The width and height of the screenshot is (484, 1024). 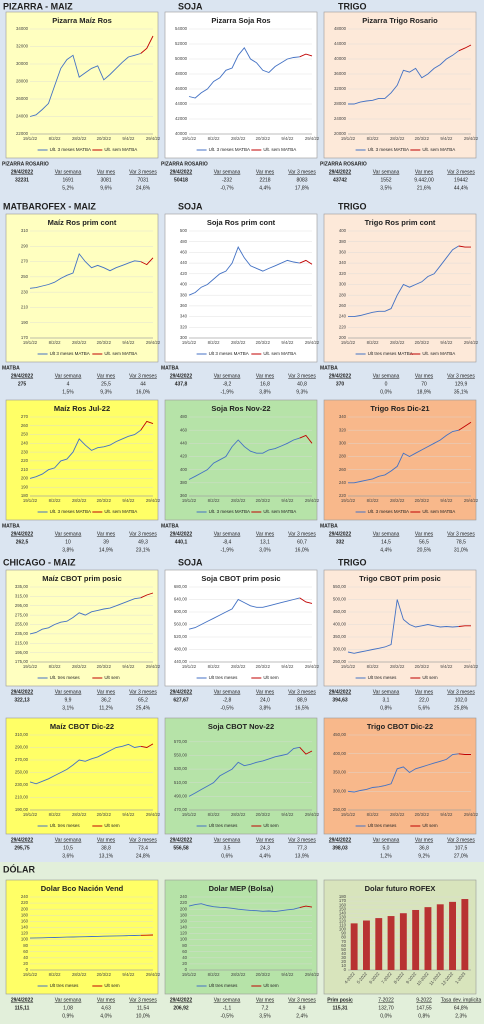 What do you see at coordinates (143, 708) in the screenshot?
I see `table-cell: 25,4%` at bounding box center [143, 708].